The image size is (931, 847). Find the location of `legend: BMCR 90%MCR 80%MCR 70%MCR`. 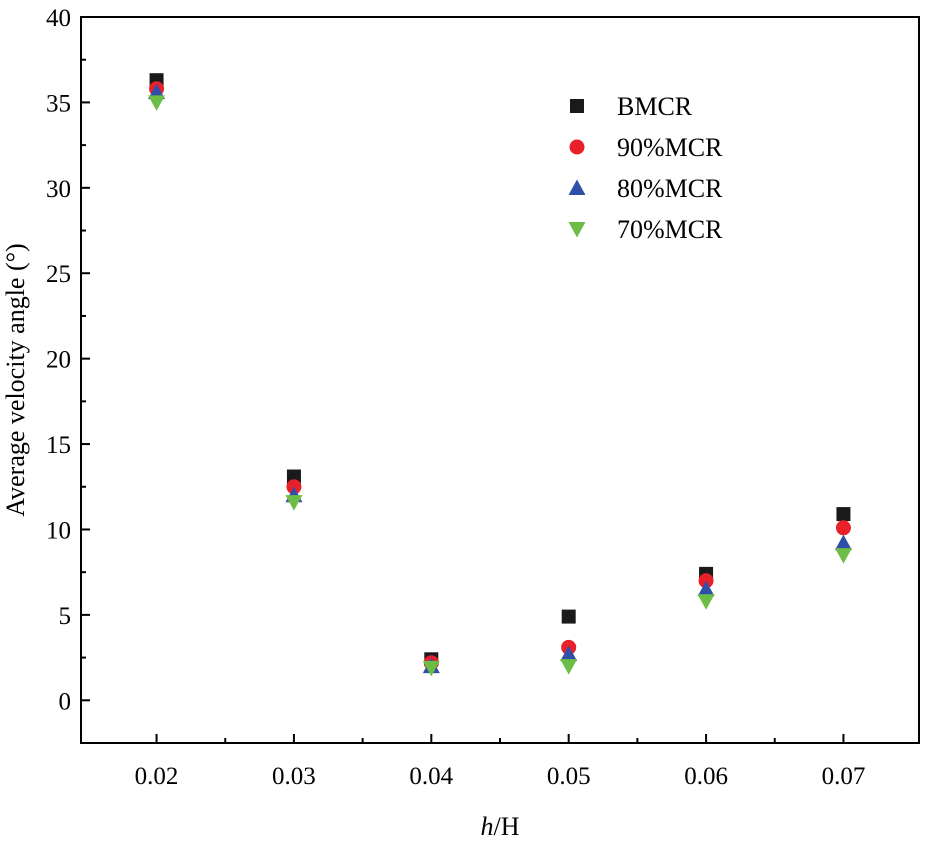

legend: BMCR 90%MCR 80%MCR 70%MCR is located at coordinates (645, 168).